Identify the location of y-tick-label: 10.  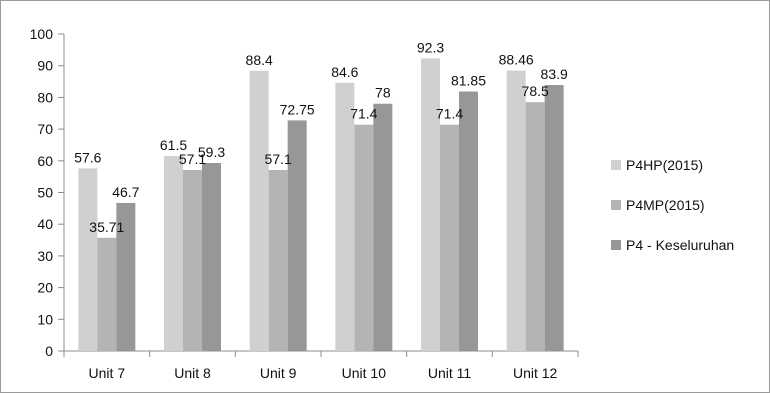
(45, 319).